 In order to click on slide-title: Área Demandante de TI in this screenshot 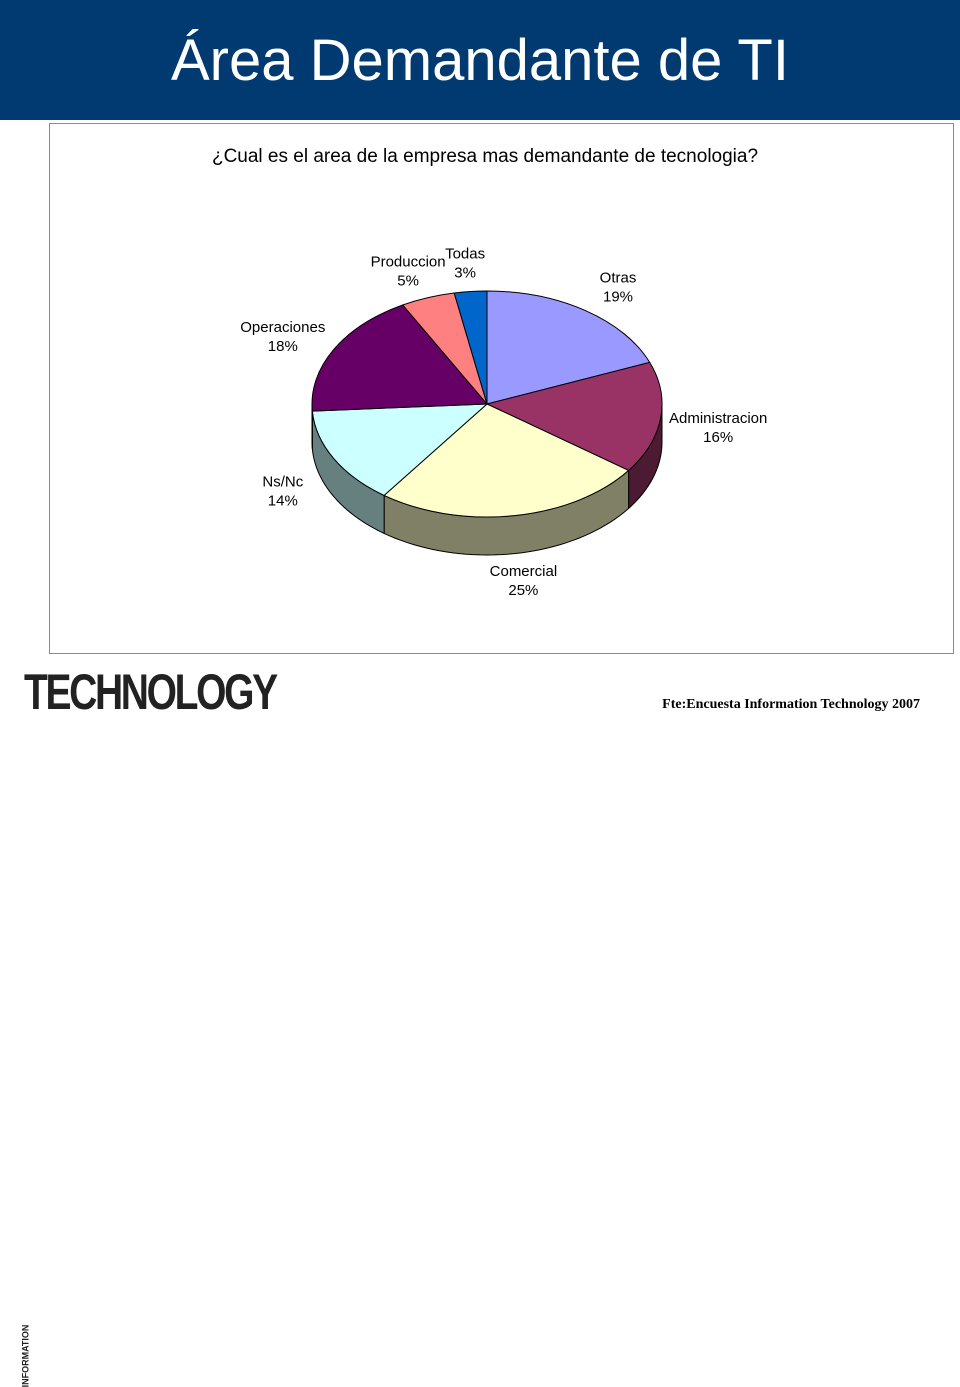, I will do `click(480, 61)`.